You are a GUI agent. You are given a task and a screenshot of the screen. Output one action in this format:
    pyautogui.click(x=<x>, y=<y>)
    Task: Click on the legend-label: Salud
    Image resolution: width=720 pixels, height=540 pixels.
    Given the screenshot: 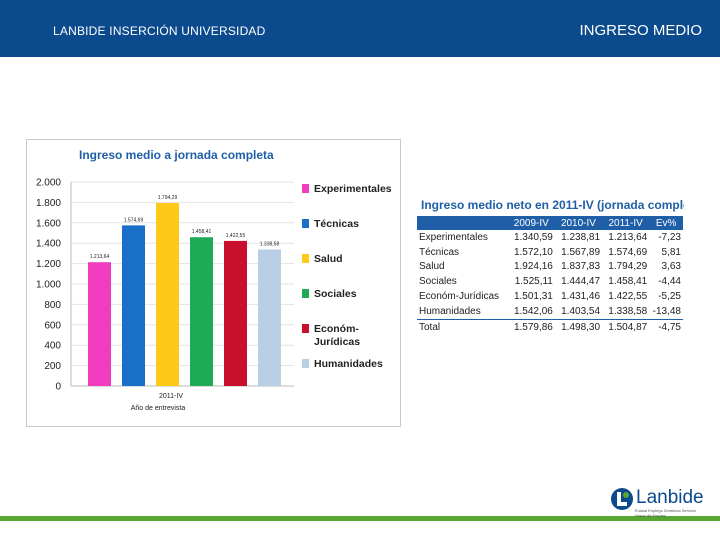 What is the action you would take?
    pyautogui.click(x=328, y=259)
    